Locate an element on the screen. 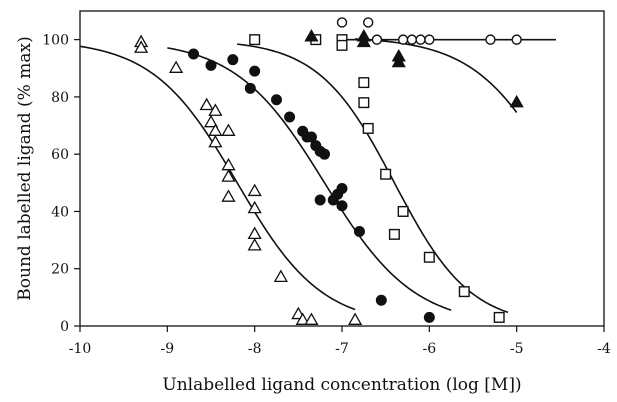 The width and height of the screenshot is (617, 402). y-tick-label: 40 is located at coordinates (60, 212).